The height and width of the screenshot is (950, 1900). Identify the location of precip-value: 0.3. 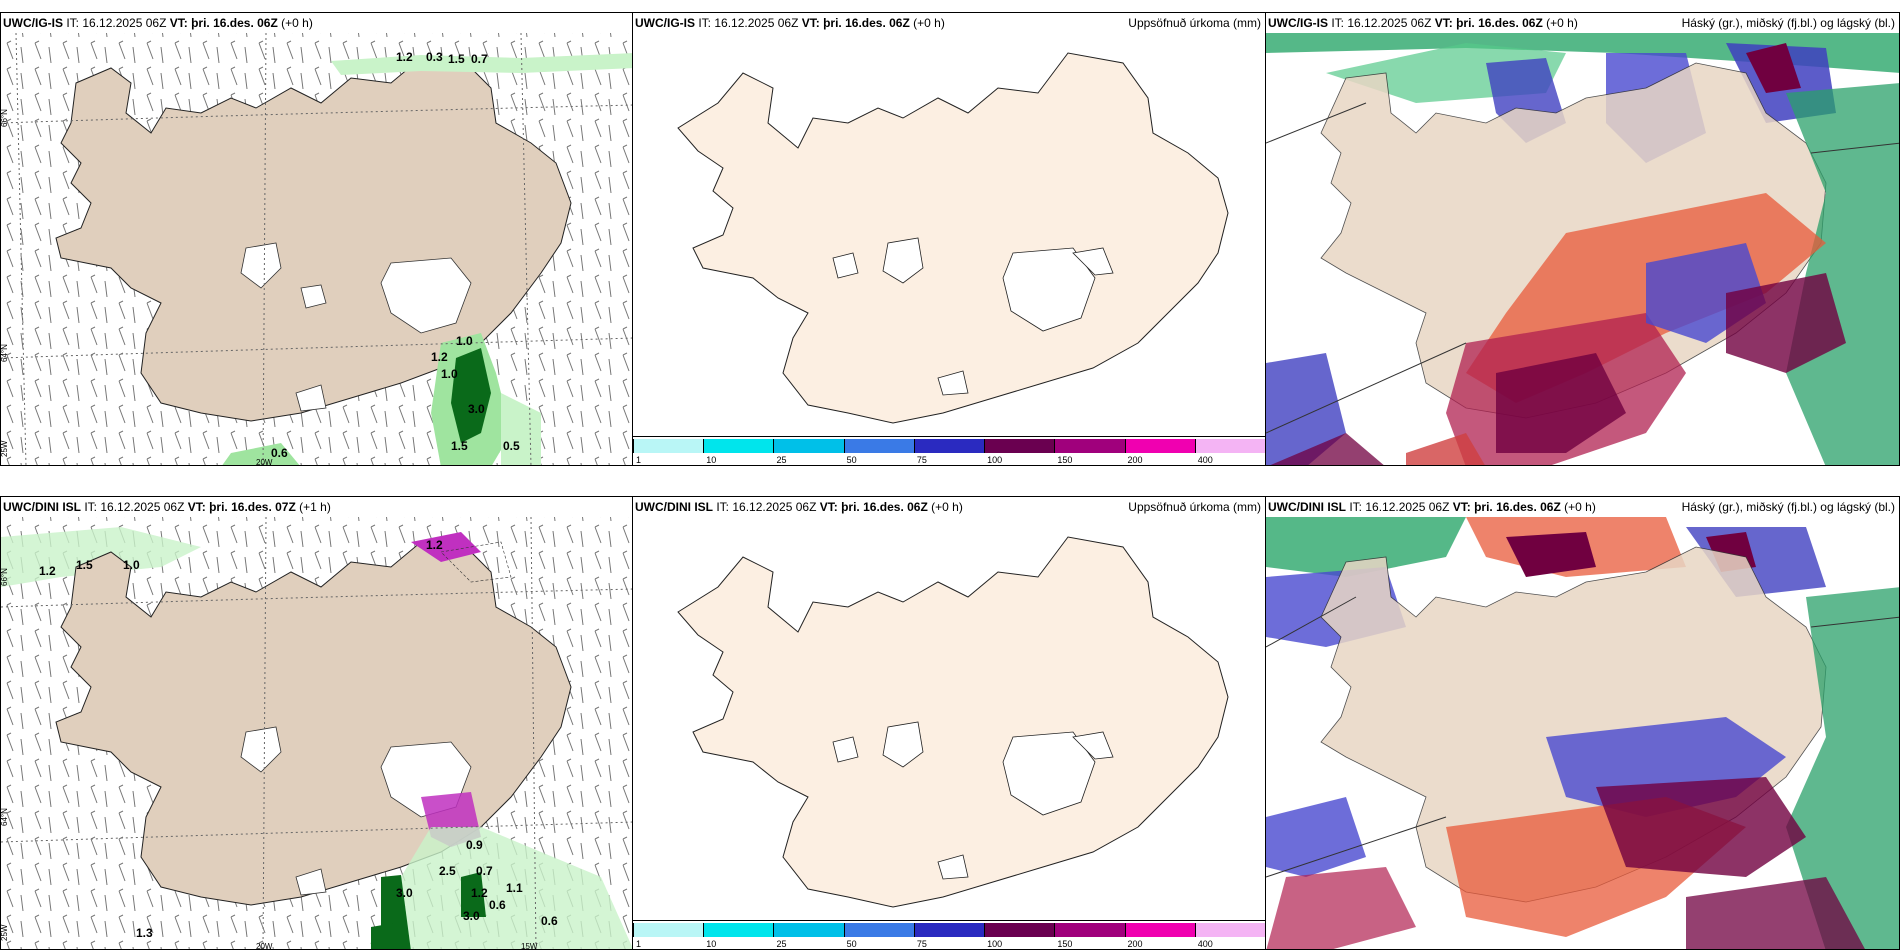
(434, 57).